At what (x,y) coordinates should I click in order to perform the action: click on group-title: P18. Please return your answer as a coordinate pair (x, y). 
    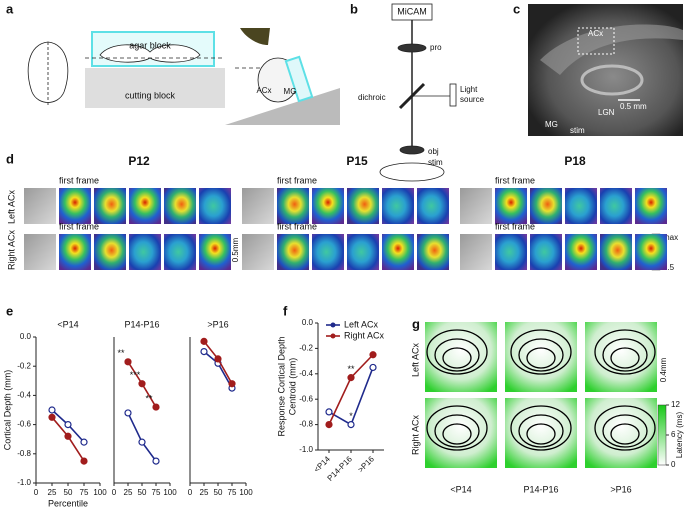
    Looking at the image, I should click on (575, 161).